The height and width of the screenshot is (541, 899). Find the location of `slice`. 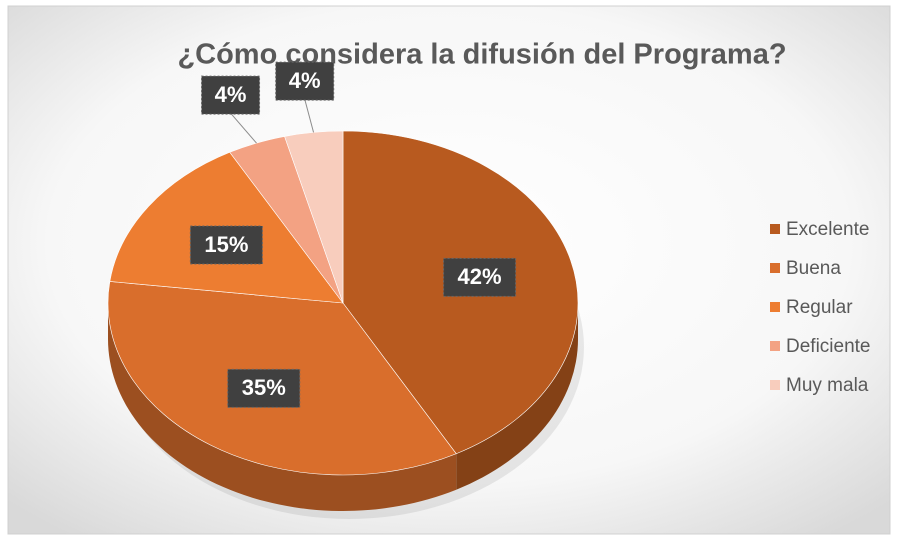

slice is located at coordinates (314, 217).